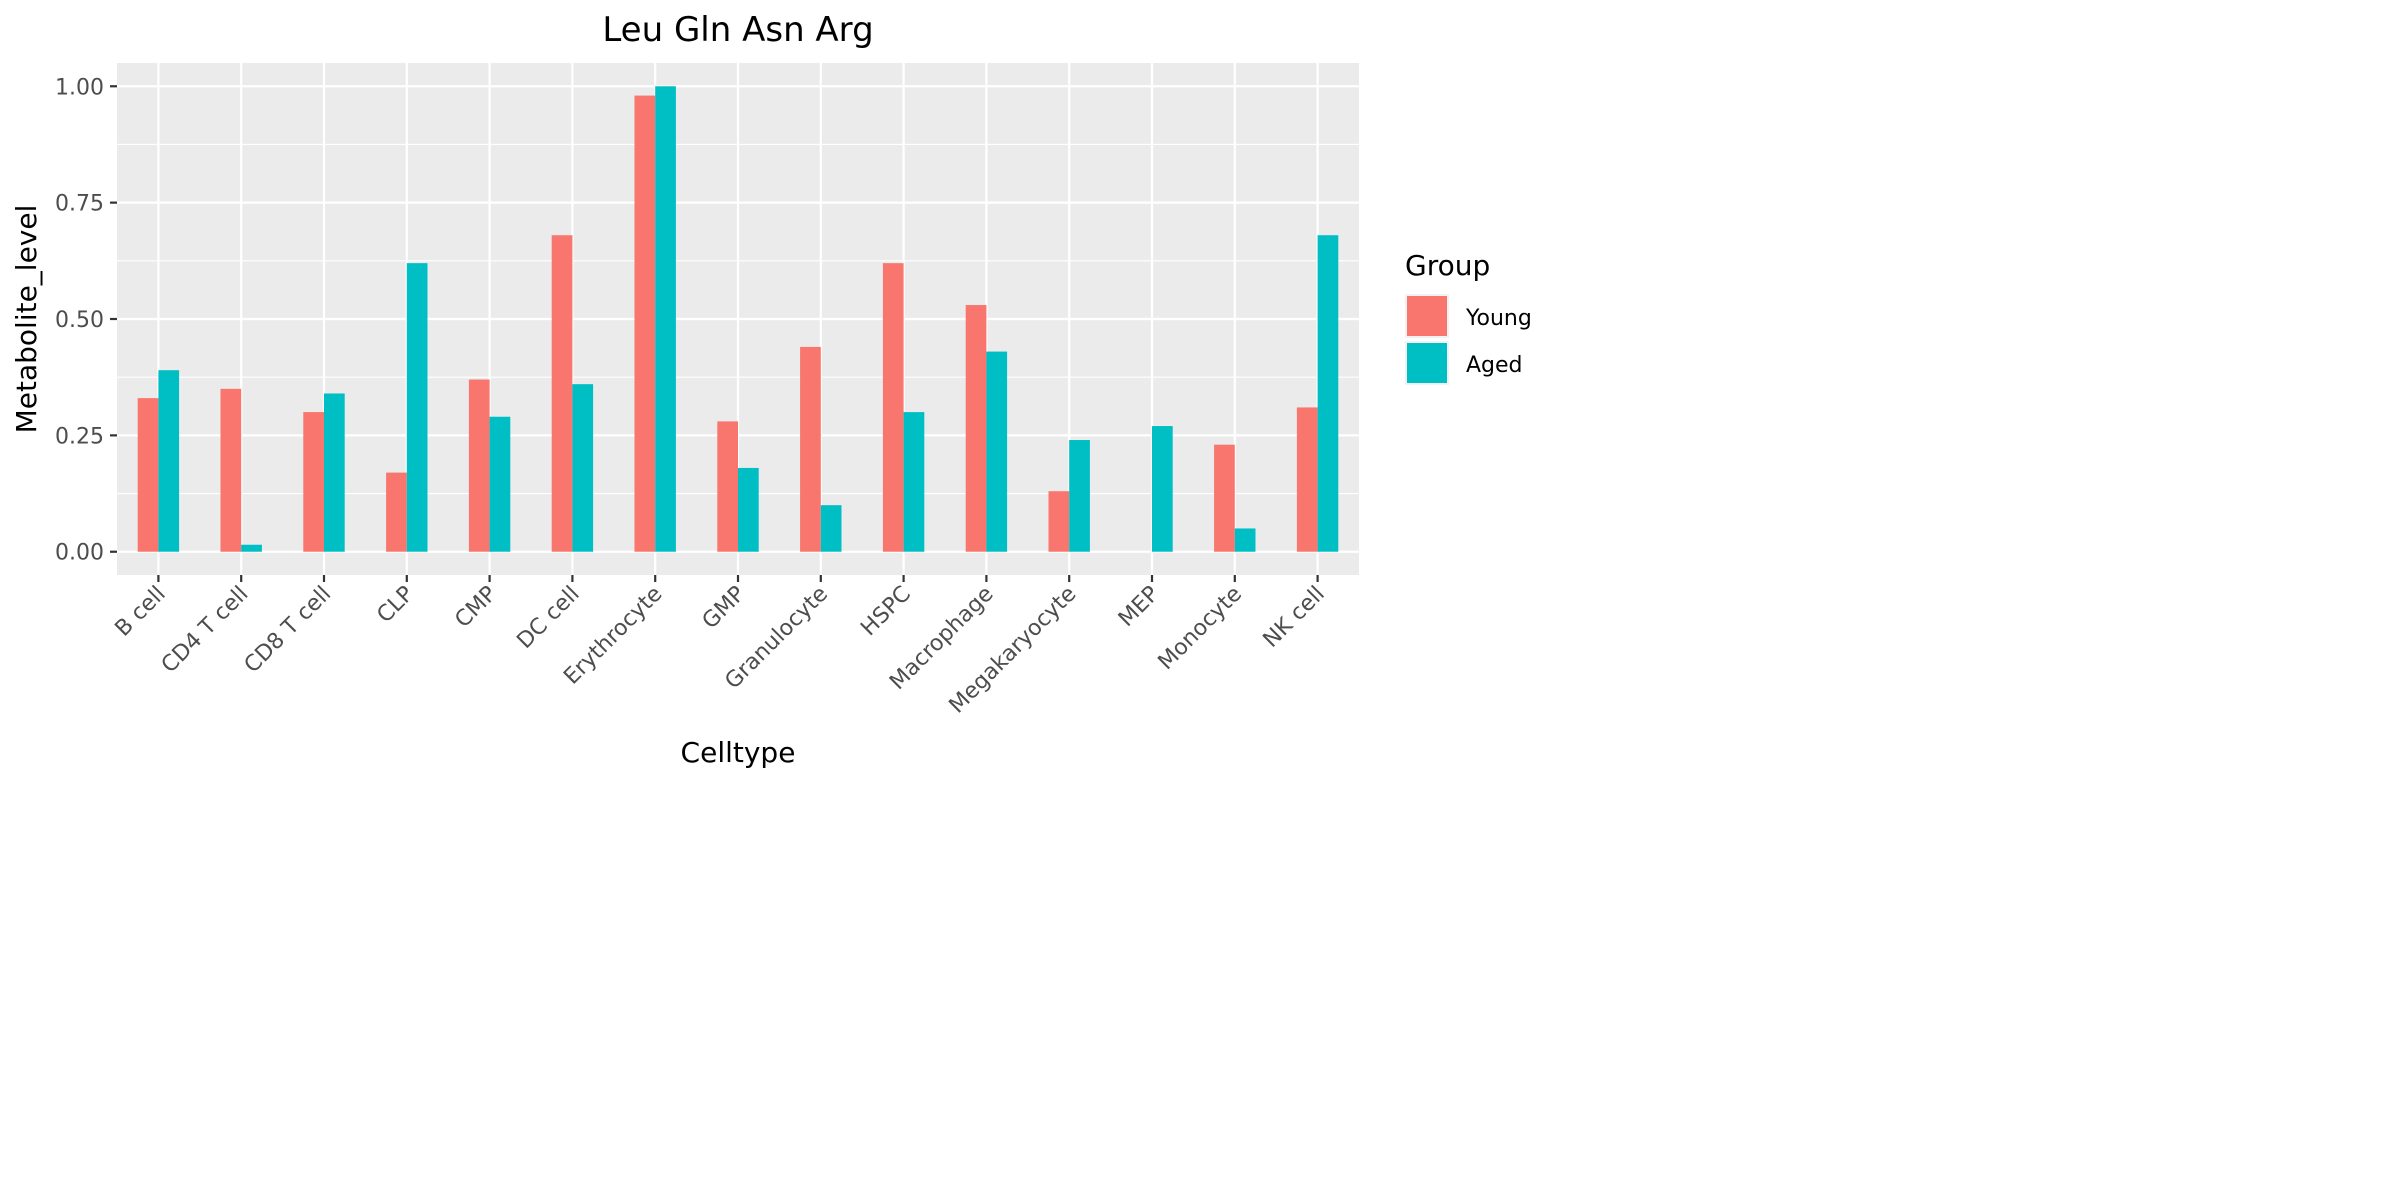 The height and width of the screenshot is (1200, 2400). I want to click on bar-aged-cmp, so click(500, 484).